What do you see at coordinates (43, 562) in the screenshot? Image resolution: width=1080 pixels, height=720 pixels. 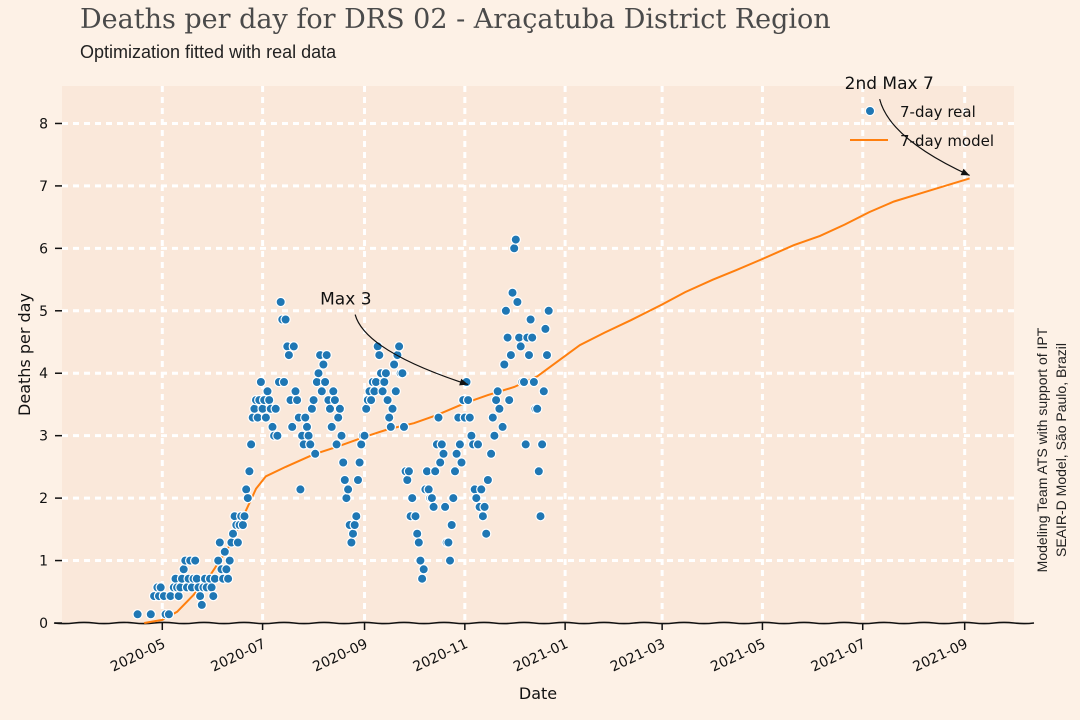 I see `y-tick-label: 1` at bounding box center [43, 562].